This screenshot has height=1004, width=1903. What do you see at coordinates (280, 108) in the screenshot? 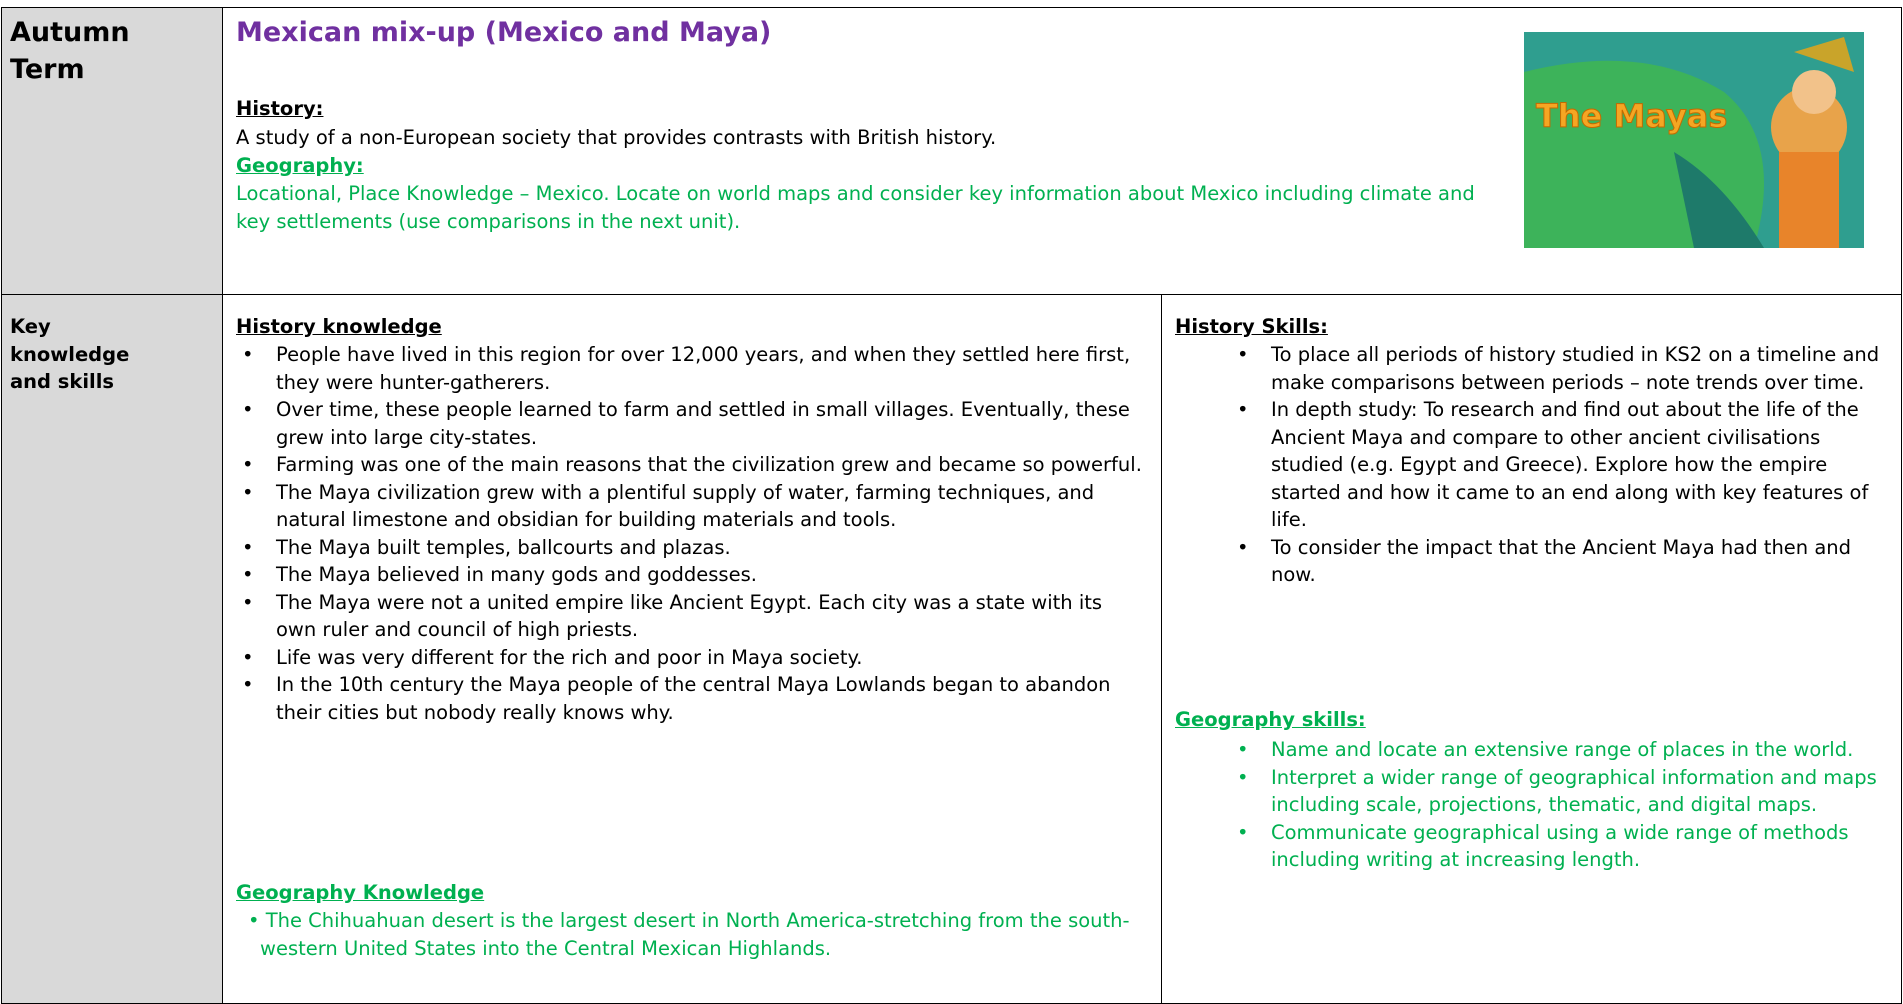
I see `history-heading: History:` at bounding box center [280, 108].